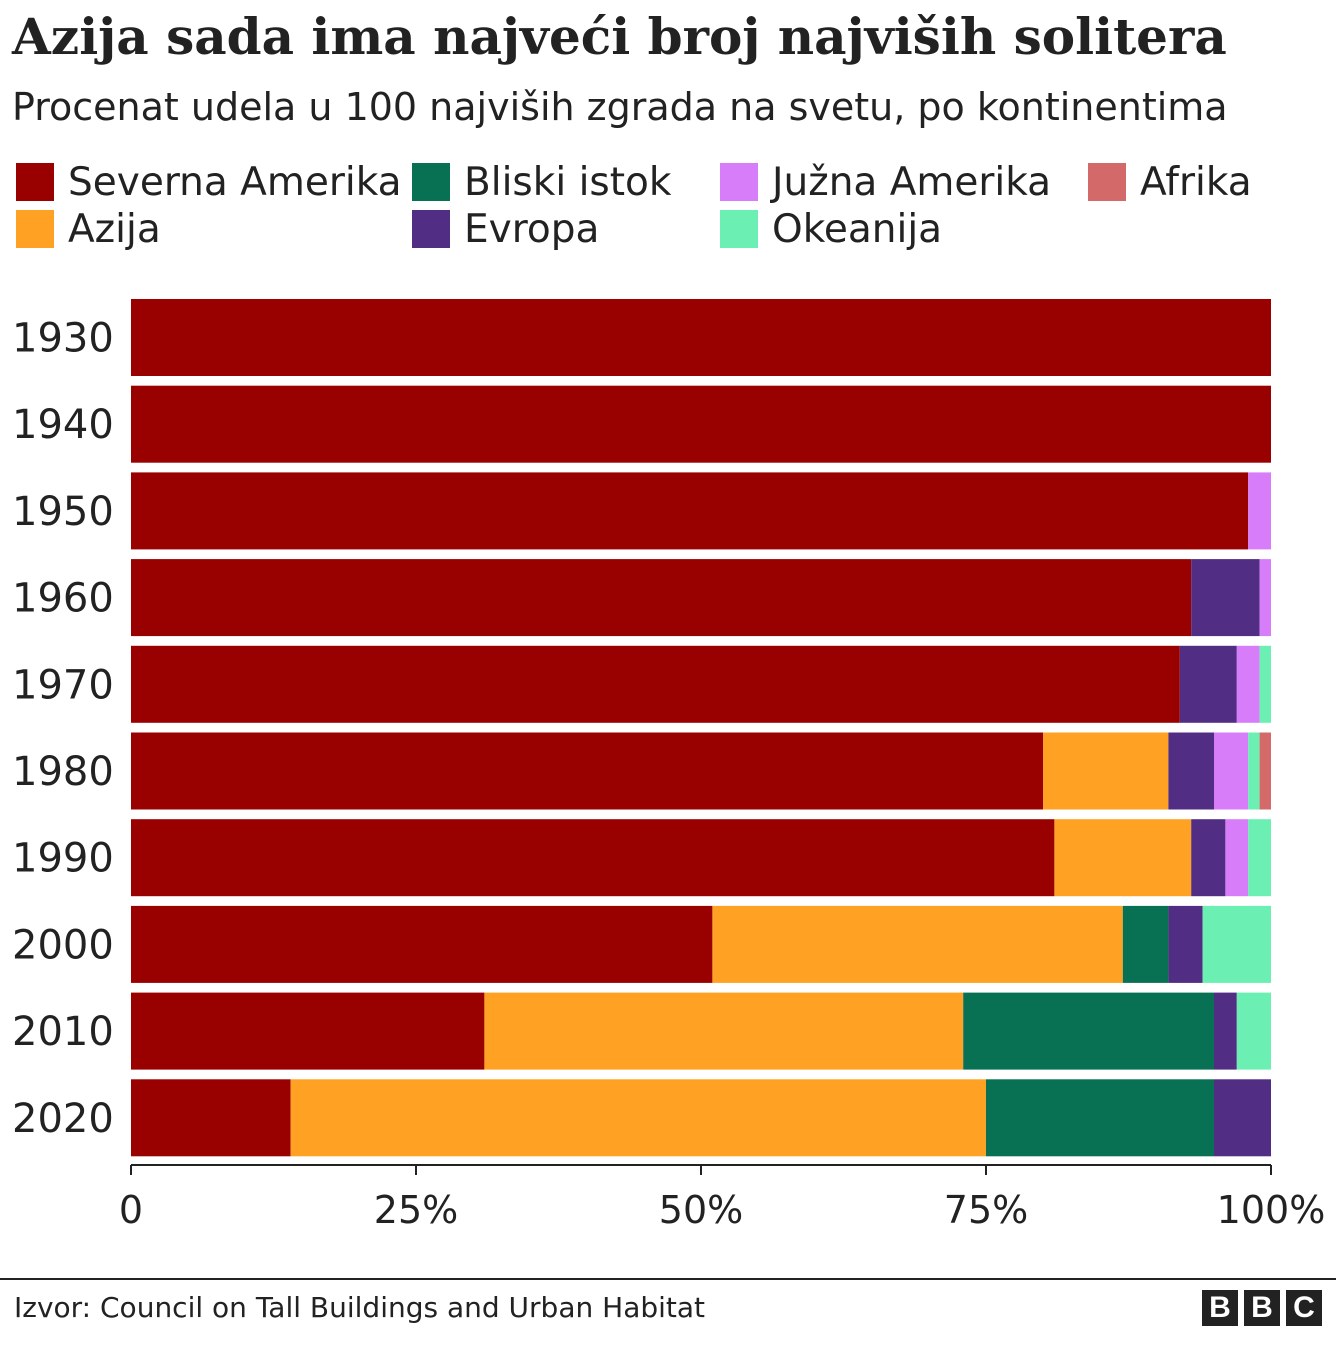 The image size is (1336, 1345). I want to click on x-tick-label: 0, so click(131, 1210).